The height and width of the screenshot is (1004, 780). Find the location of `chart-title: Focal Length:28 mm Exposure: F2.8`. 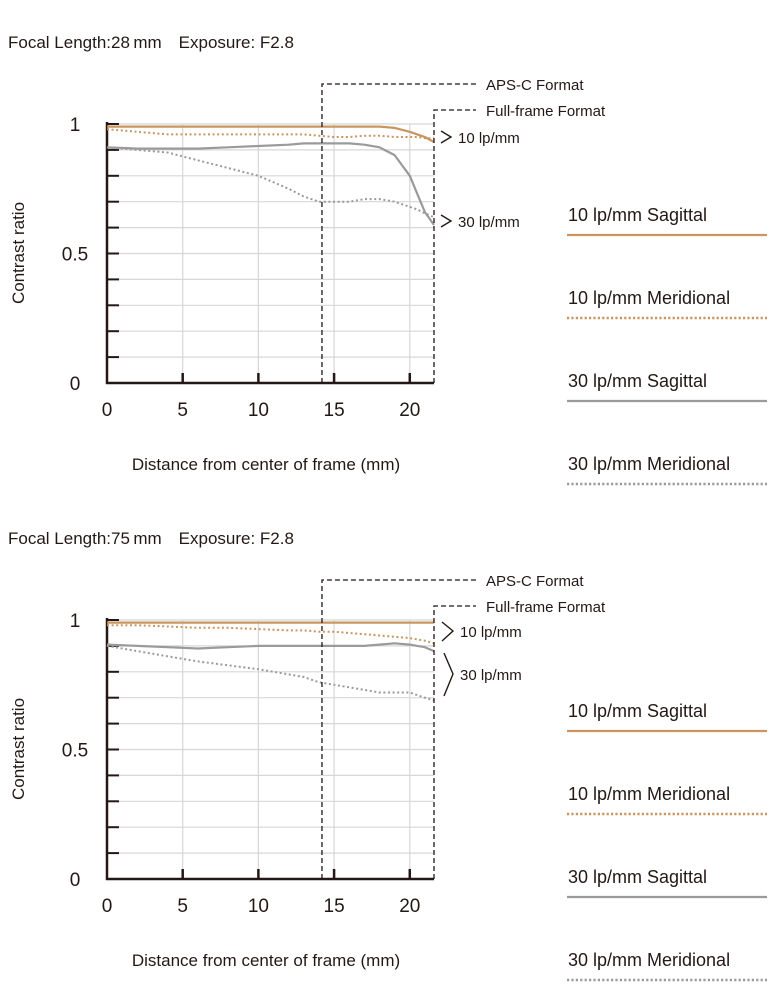

chart-title: Focal Length:28 mm Exposure: F2.8 is located at coordinates (151, 42).